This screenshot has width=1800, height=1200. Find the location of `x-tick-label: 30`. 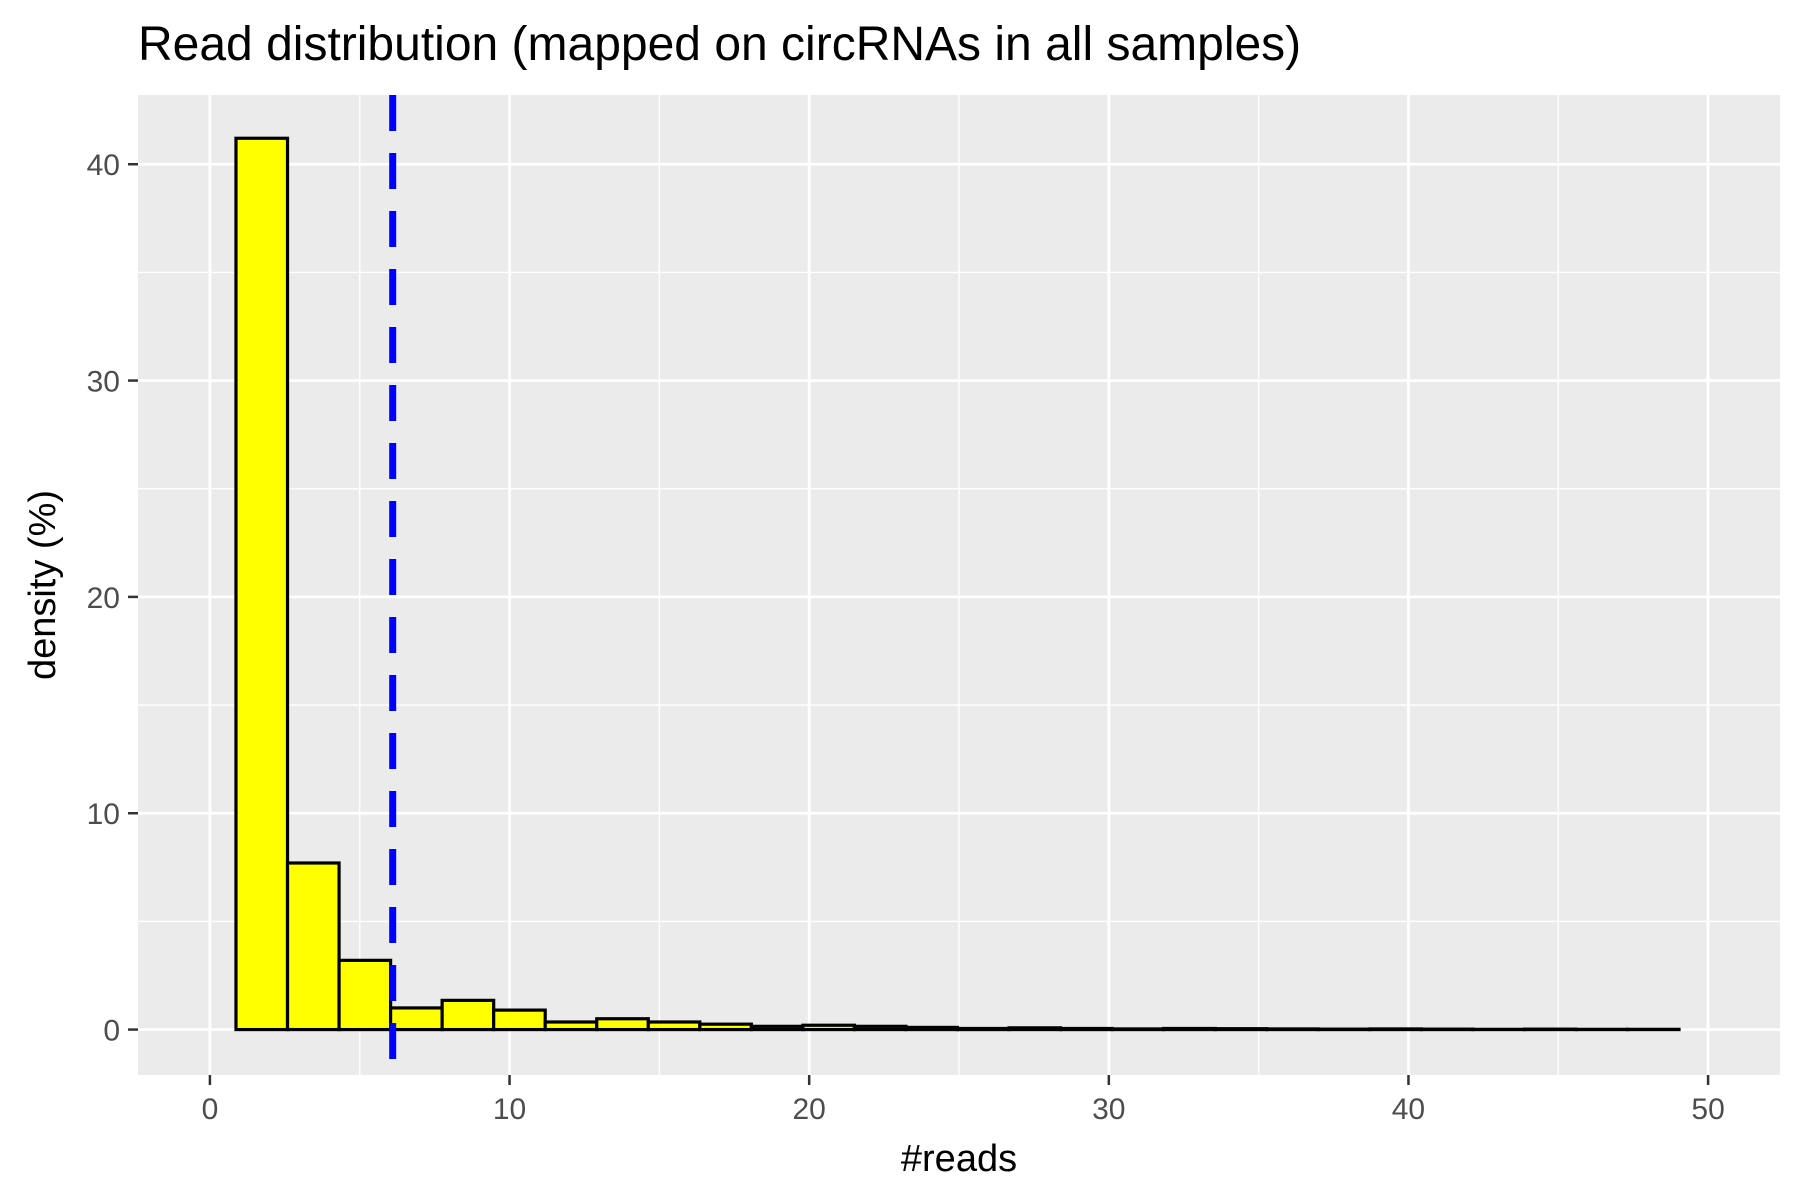

x-tick-label: 30 is located at coordinates (1108, 1109).